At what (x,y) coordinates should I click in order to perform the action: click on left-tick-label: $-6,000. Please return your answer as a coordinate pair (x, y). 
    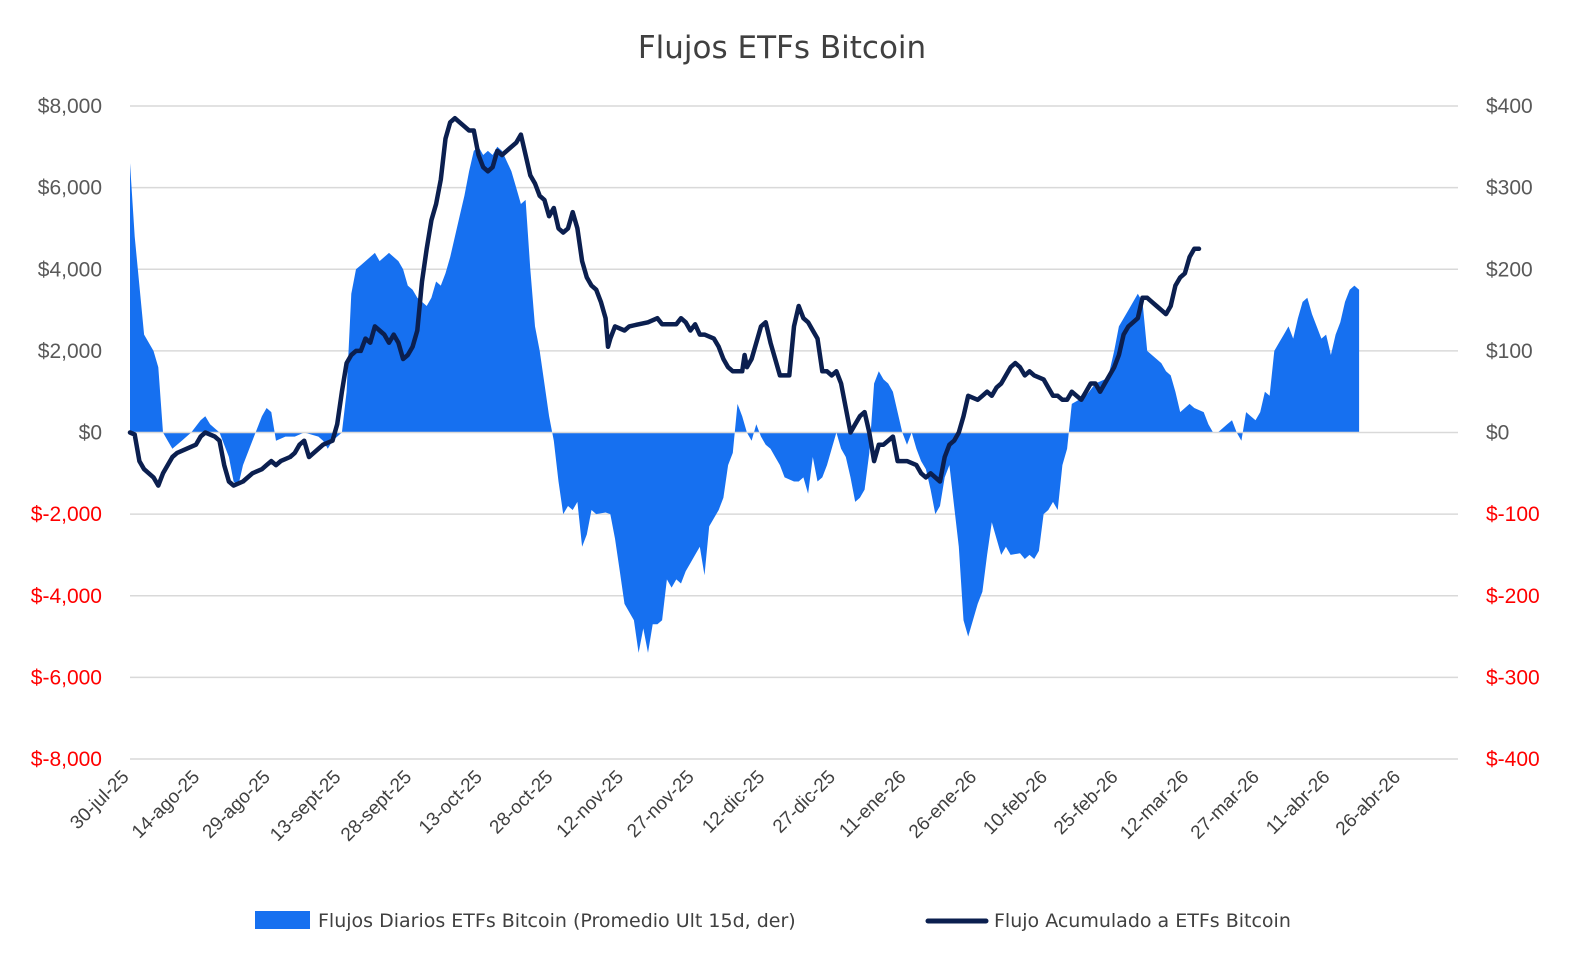
    Looking at the image, I should click on (66, 677).